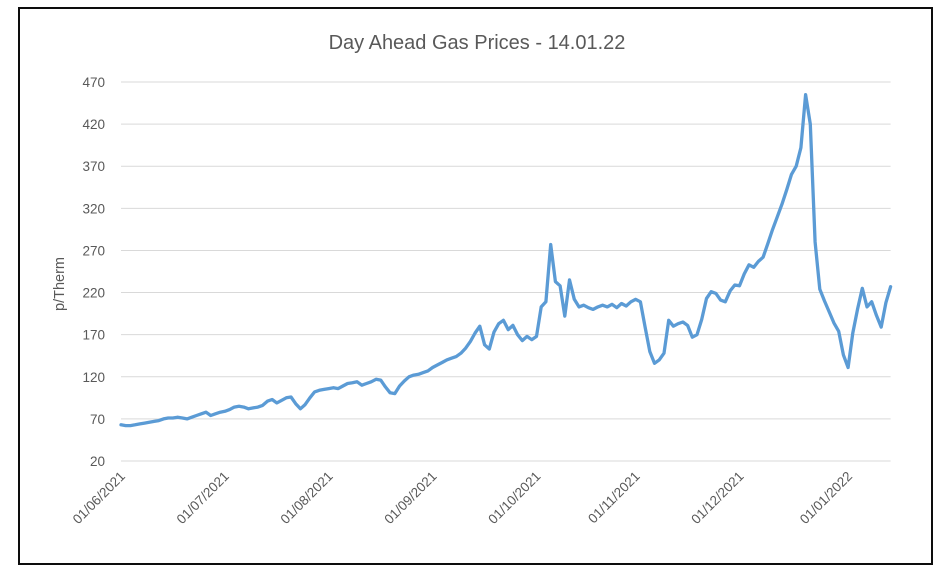 Image resolution: width=937 pixels, height=575 pixels. Describe the element at coordinates (410, 498) in the screenshot. I see `x-tick-label-01-09-2021: 01/09/2021` at that location.